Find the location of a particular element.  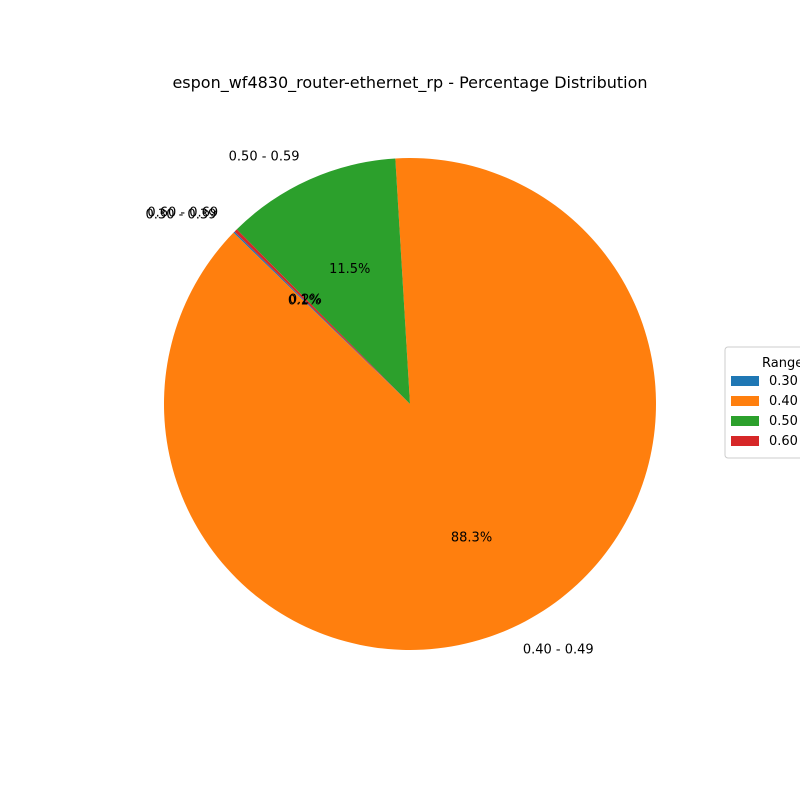

legend-frame is located at coordinates (762, 402).